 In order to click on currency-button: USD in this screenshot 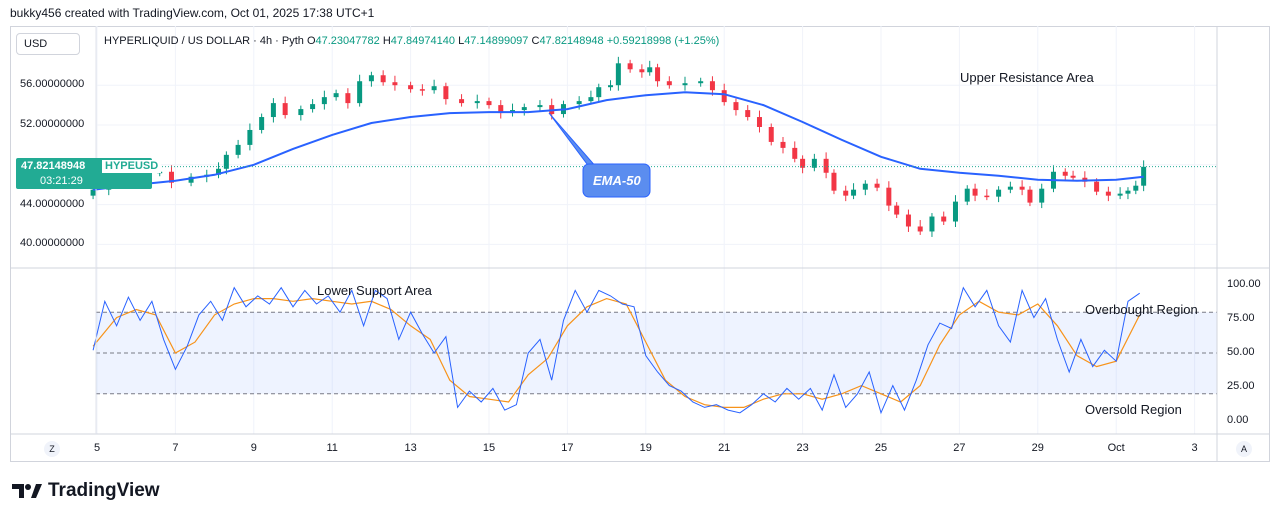, I will do `click(48, 44)`.